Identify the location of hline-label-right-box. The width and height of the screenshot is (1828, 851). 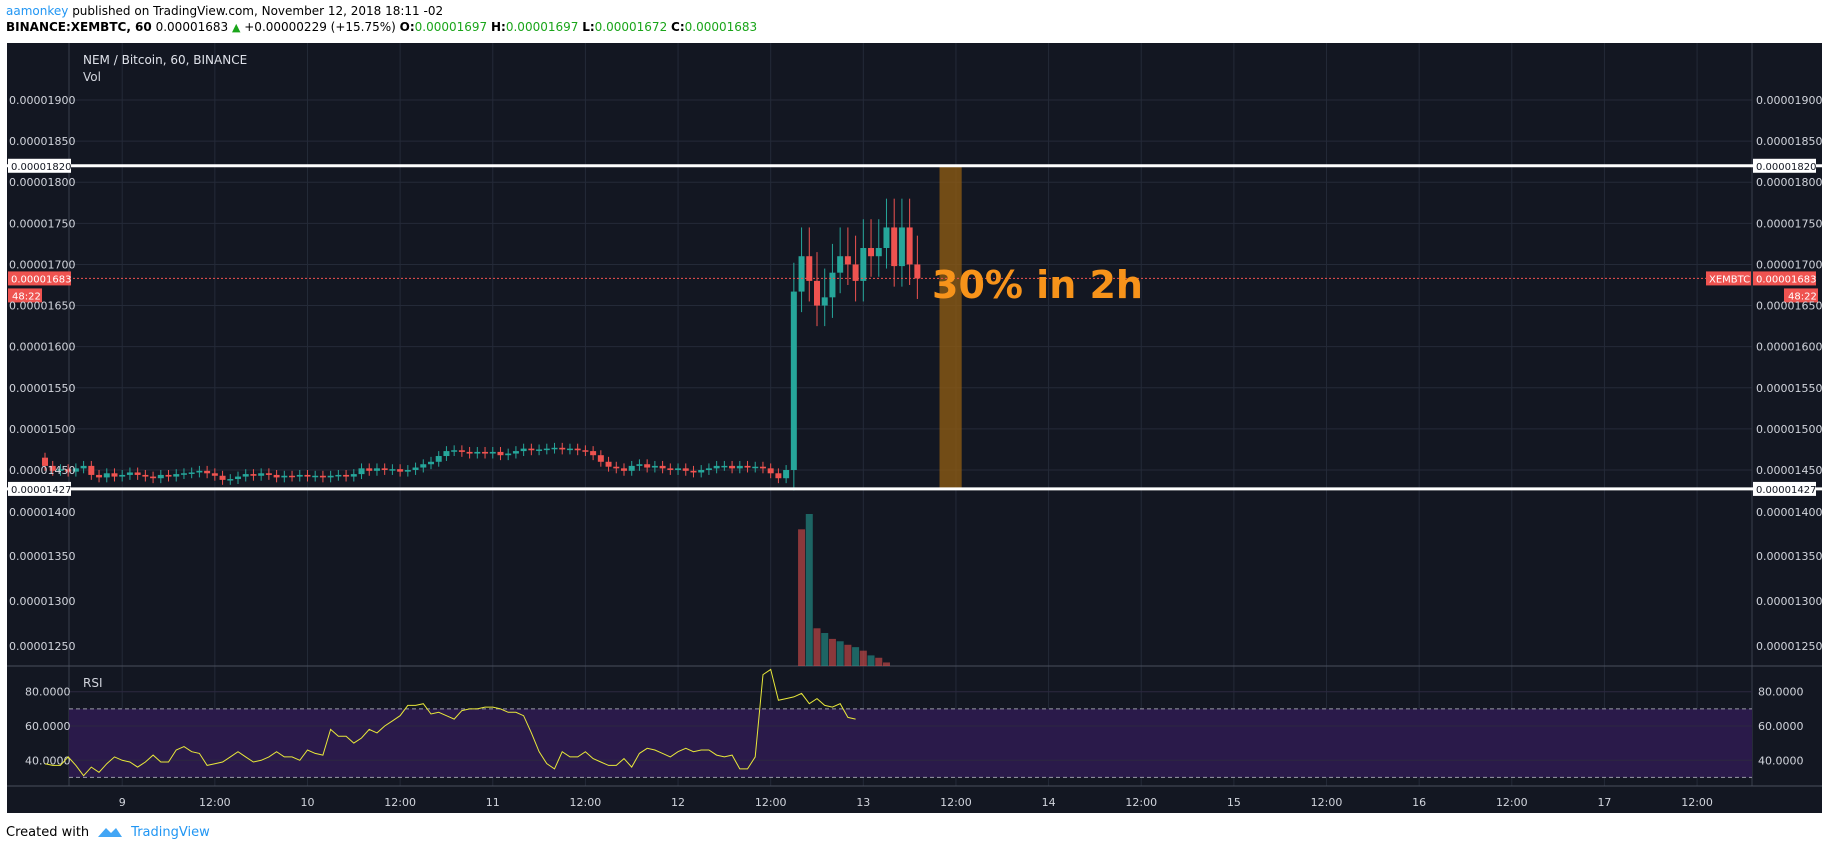
(1784, 488).